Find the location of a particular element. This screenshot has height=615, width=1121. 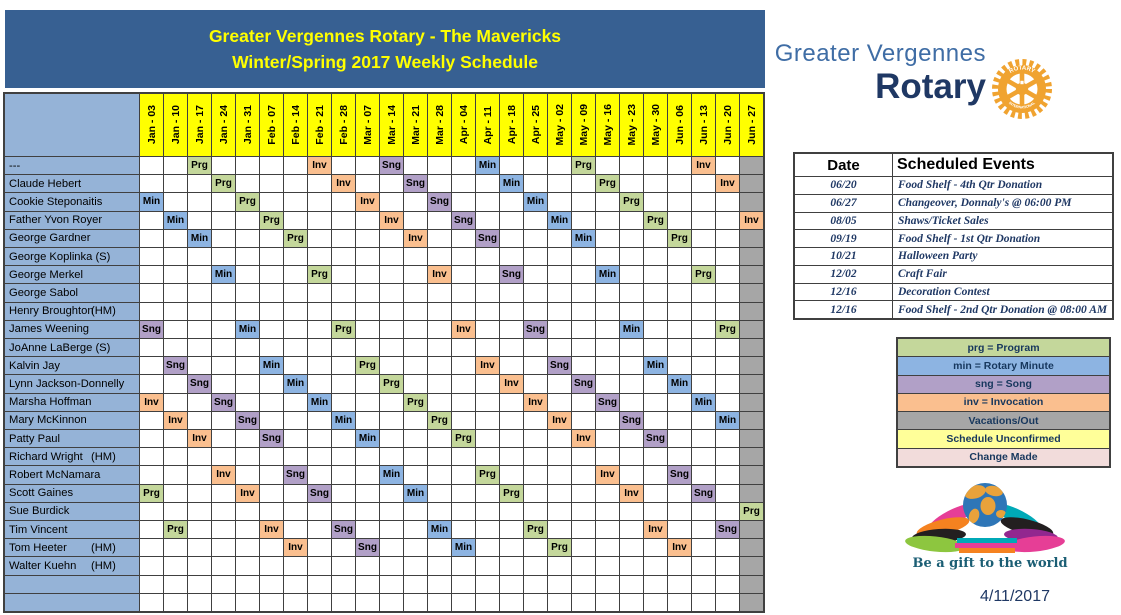

member-name-cell: JoAnne LaBerge (S) is located at coordinates (72, 348).